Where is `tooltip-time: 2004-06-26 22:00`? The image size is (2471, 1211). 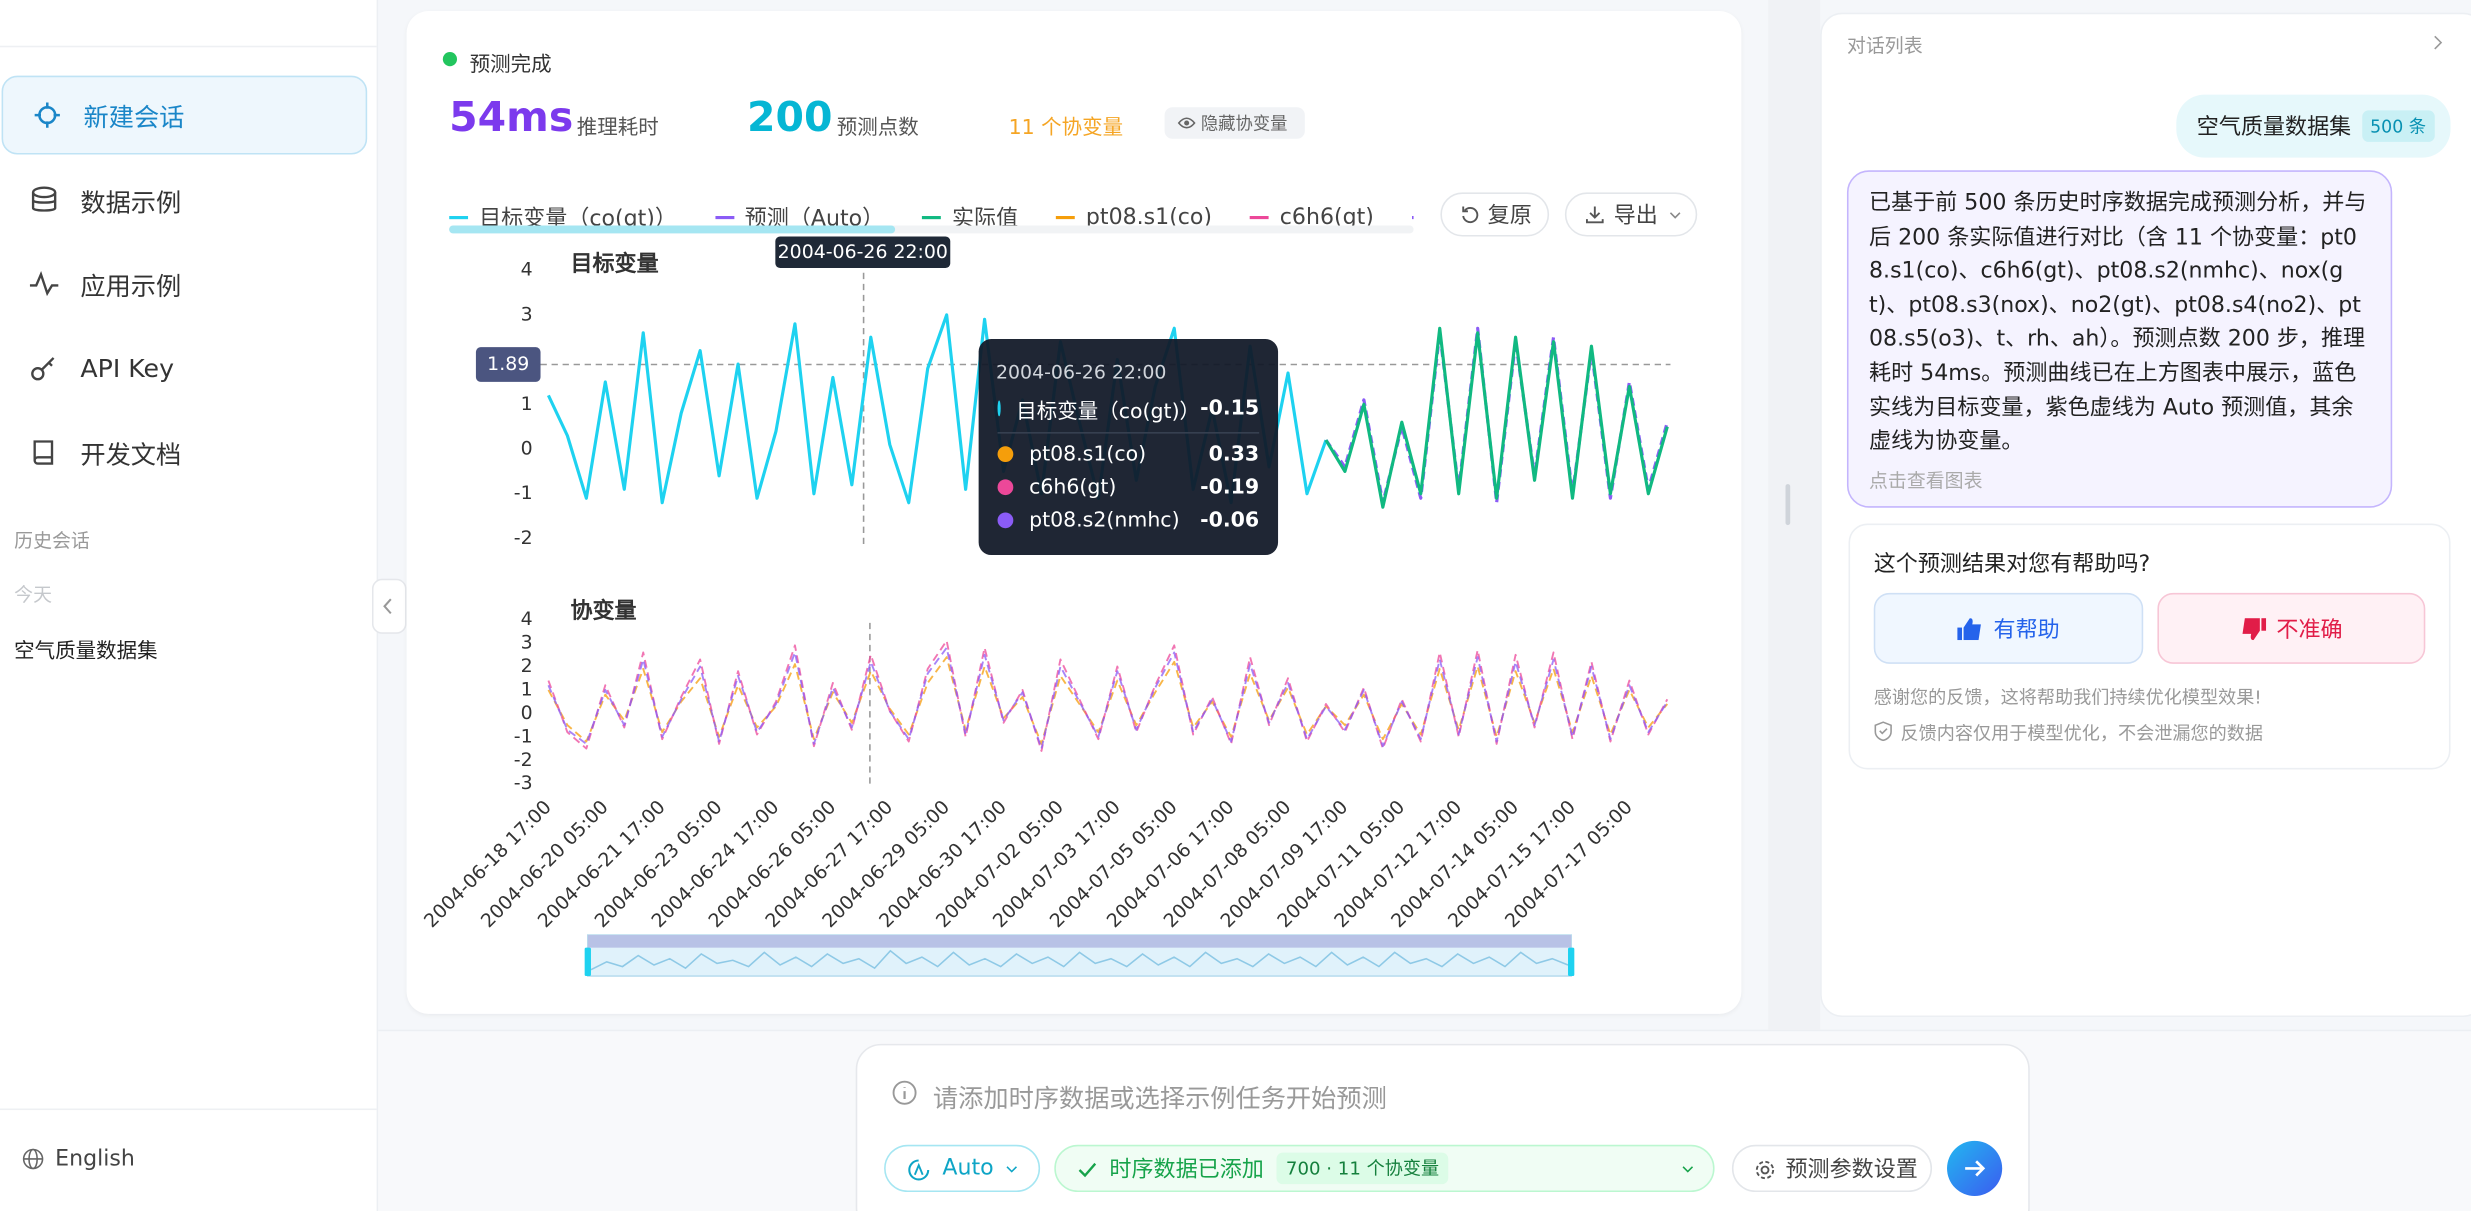 tooltip-time: 2004-06-26 22:00 is located at coordinates (1081, 372).